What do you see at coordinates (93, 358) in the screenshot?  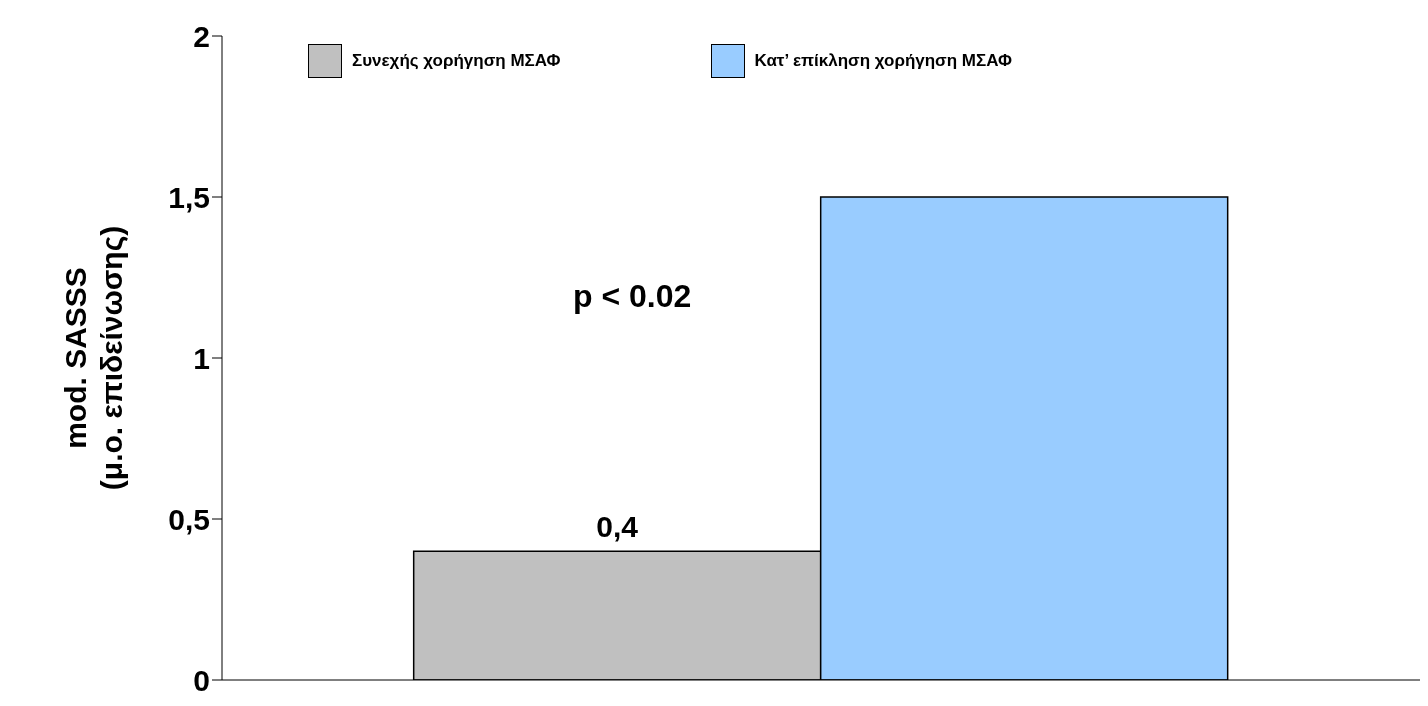 I see `y-axis-title: mod. SASSS (μ.ο. επιδείνωσης)` at bounding box center [93, 358].